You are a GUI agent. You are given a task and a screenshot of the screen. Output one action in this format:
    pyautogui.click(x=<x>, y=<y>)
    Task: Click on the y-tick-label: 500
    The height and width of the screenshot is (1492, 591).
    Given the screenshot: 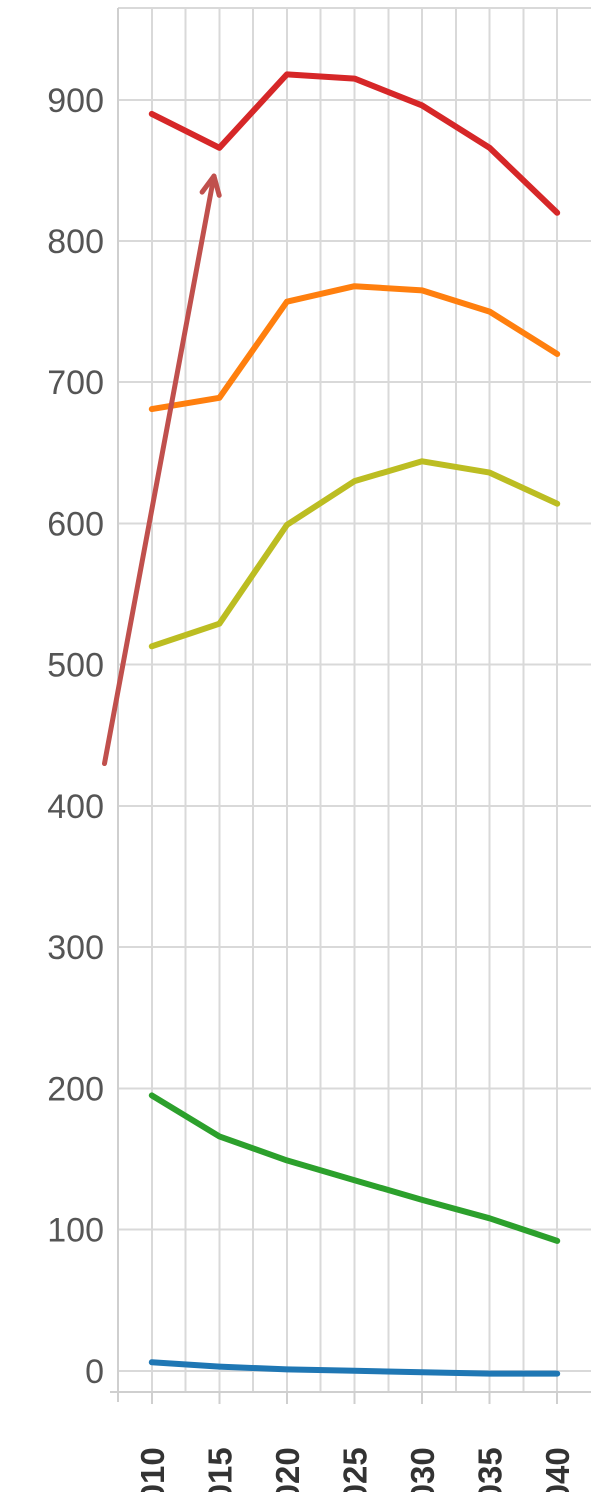 What is the action you would take?
    pyautogui.click(x=75, y=666)
    